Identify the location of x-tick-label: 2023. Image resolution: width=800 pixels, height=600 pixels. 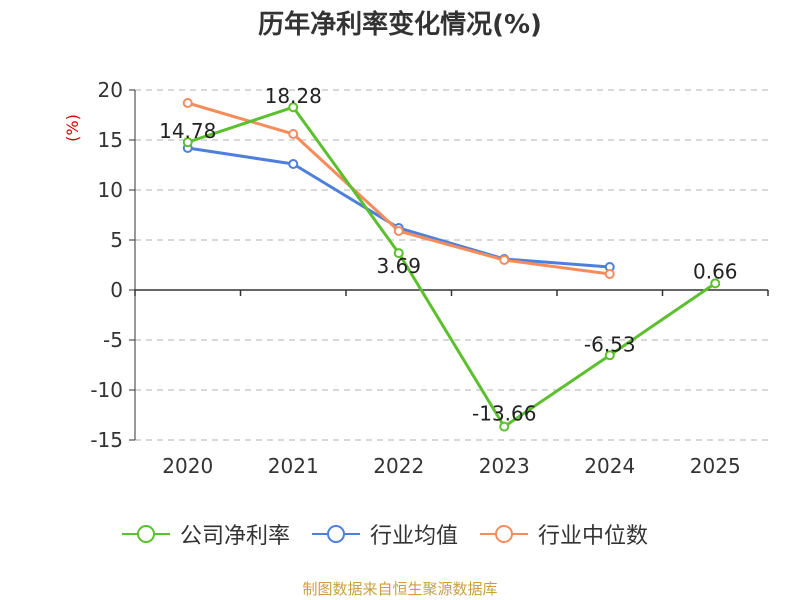
(504, 466).